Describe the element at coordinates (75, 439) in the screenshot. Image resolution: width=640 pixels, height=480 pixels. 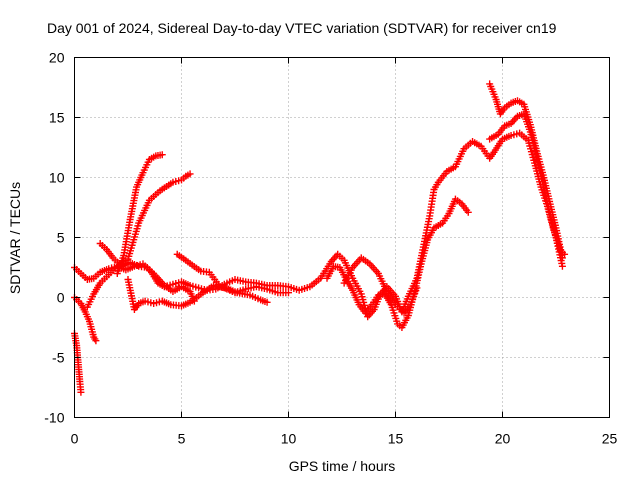
I see `x-tick-label: 0` at that location.